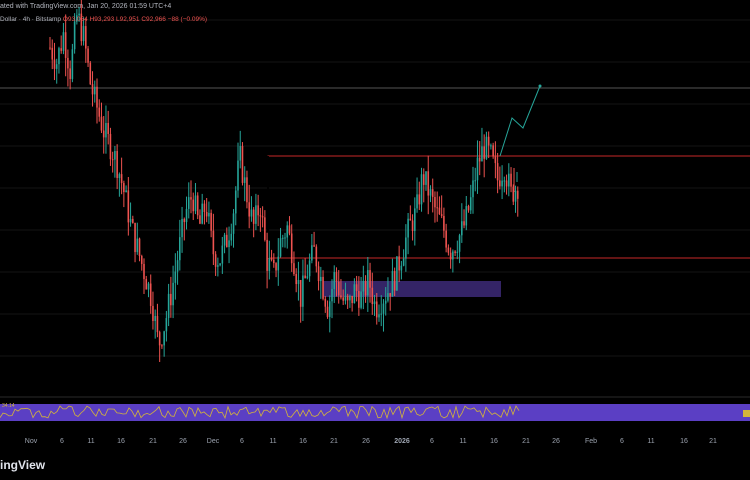 The height and width of the screenshot is (480, 750). I want to click on projection-path, so click(520, 121).